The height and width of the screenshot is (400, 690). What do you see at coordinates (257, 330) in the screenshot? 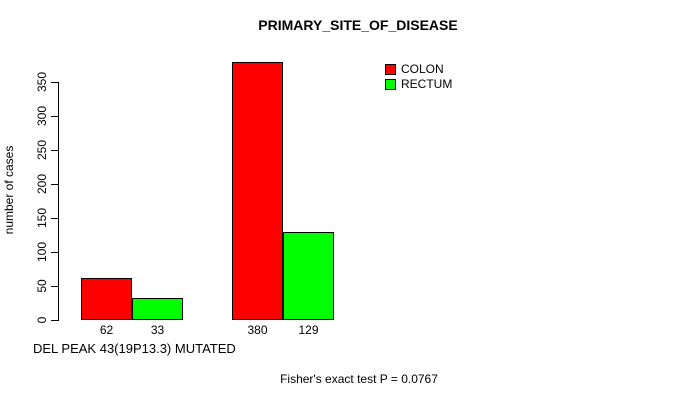
I see `bar-value-label-colon-group-2: 380` at bounding box center [257, 330].